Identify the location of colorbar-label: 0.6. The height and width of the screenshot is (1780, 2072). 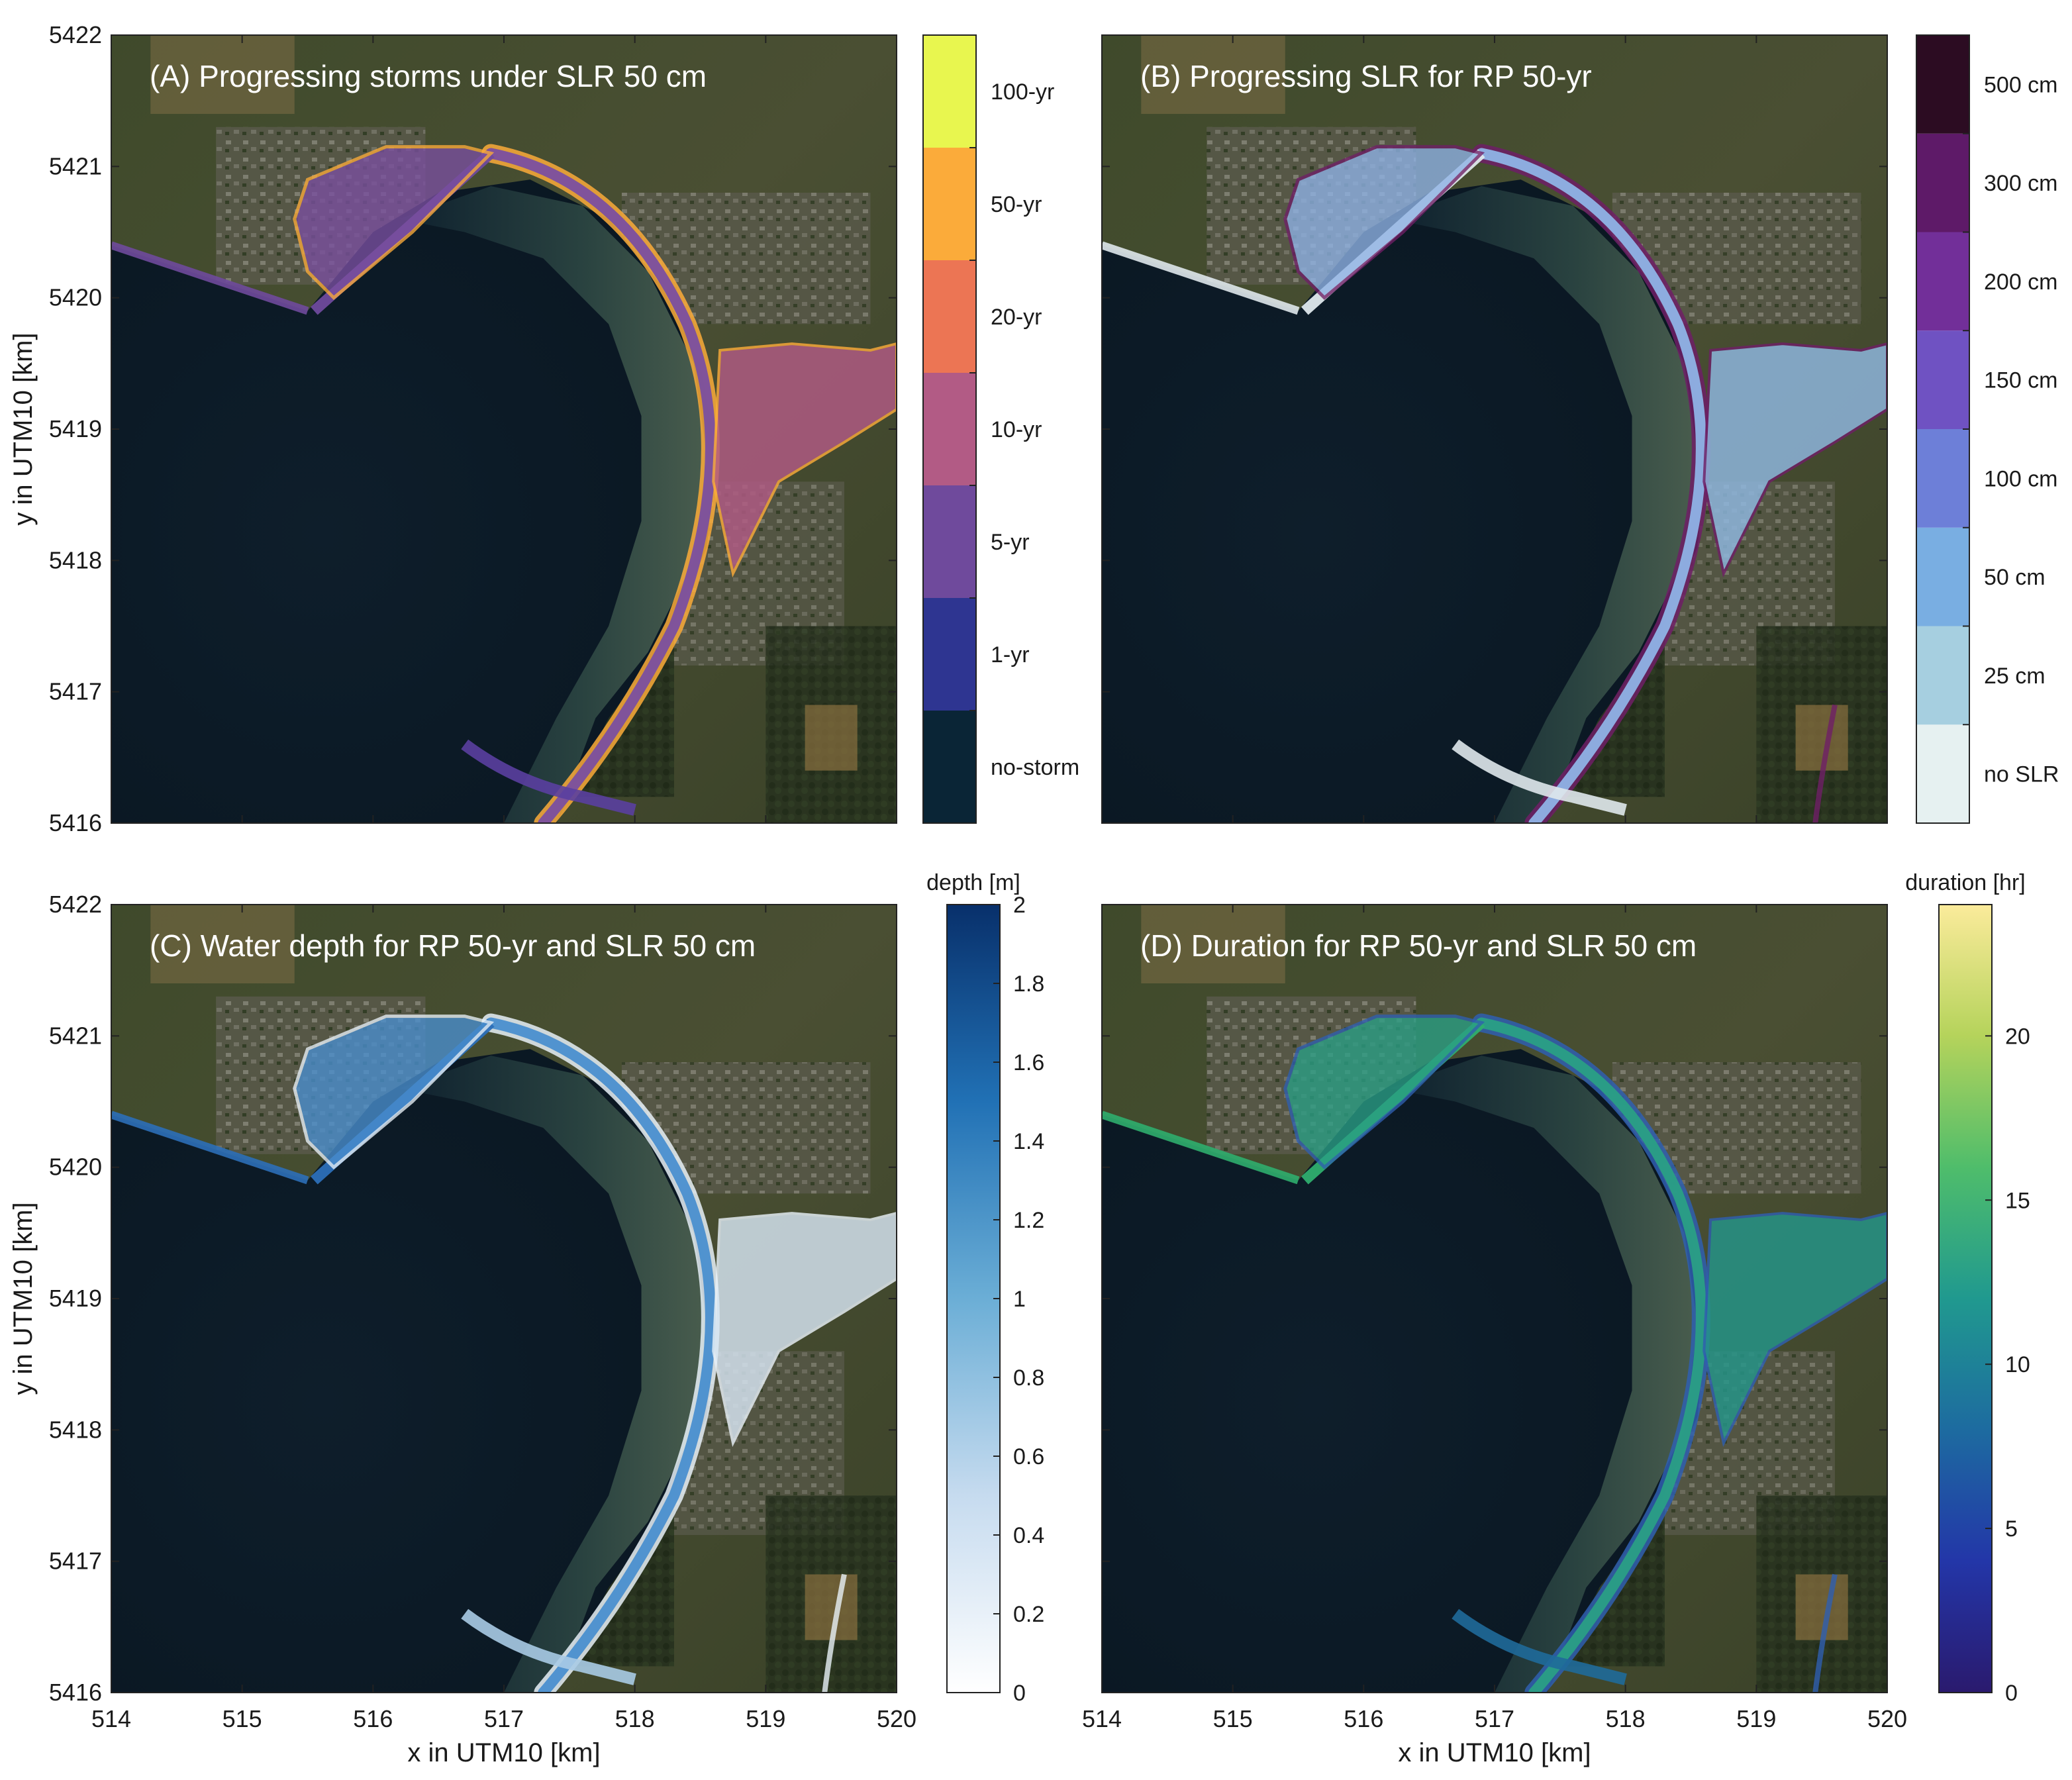
(1028, 1456).